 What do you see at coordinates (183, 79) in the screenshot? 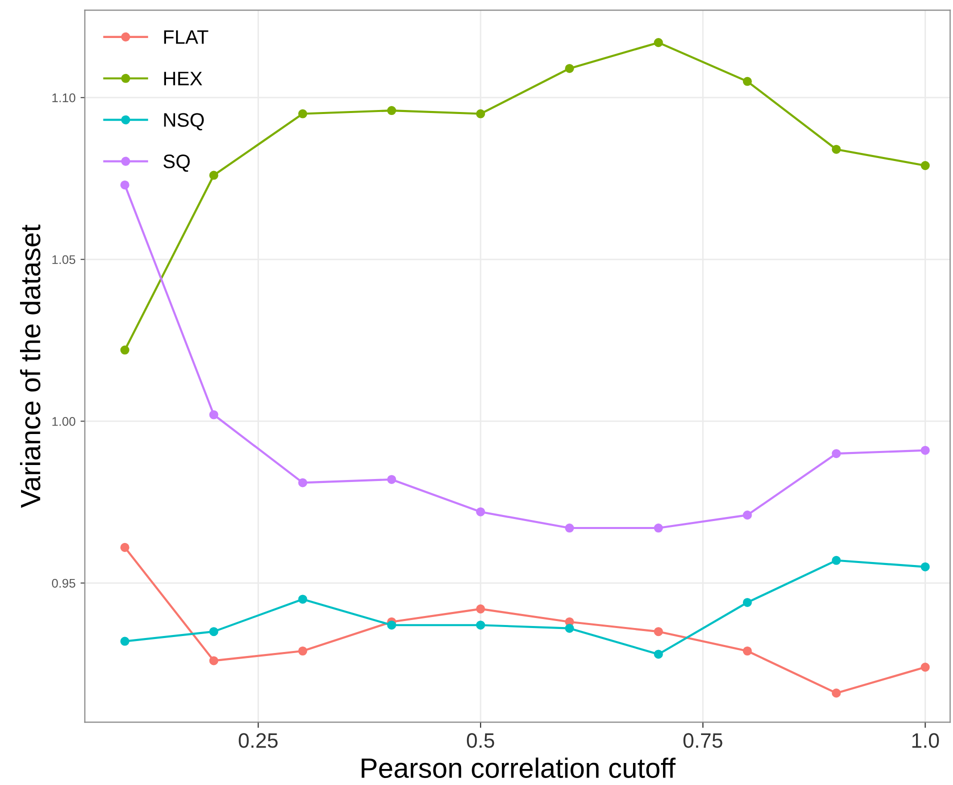
I see `legend-label: HEX` at bounding box center [183, 79].